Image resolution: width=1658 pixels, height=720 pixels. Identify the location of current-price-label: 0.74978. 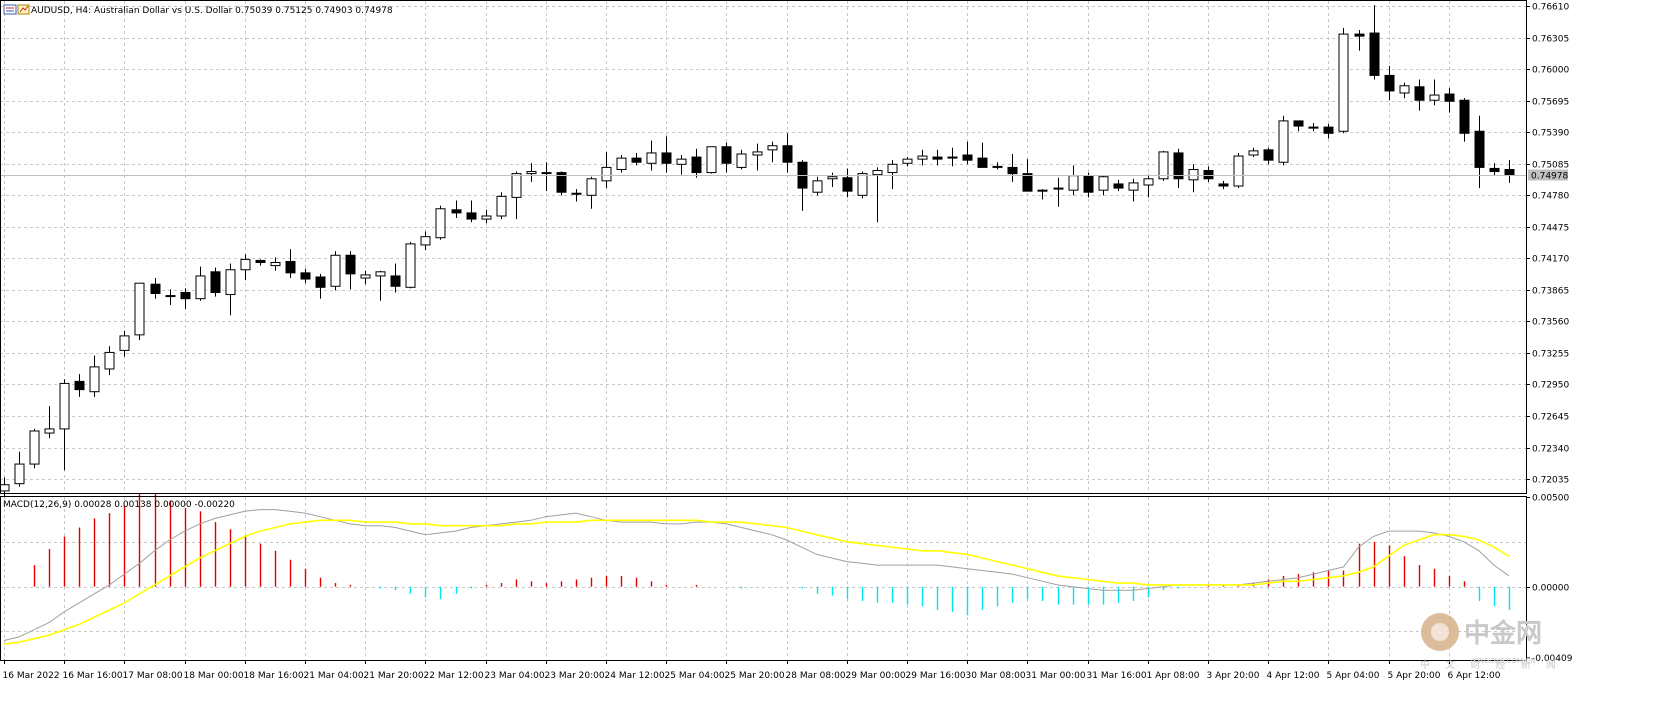
(1549, 177).